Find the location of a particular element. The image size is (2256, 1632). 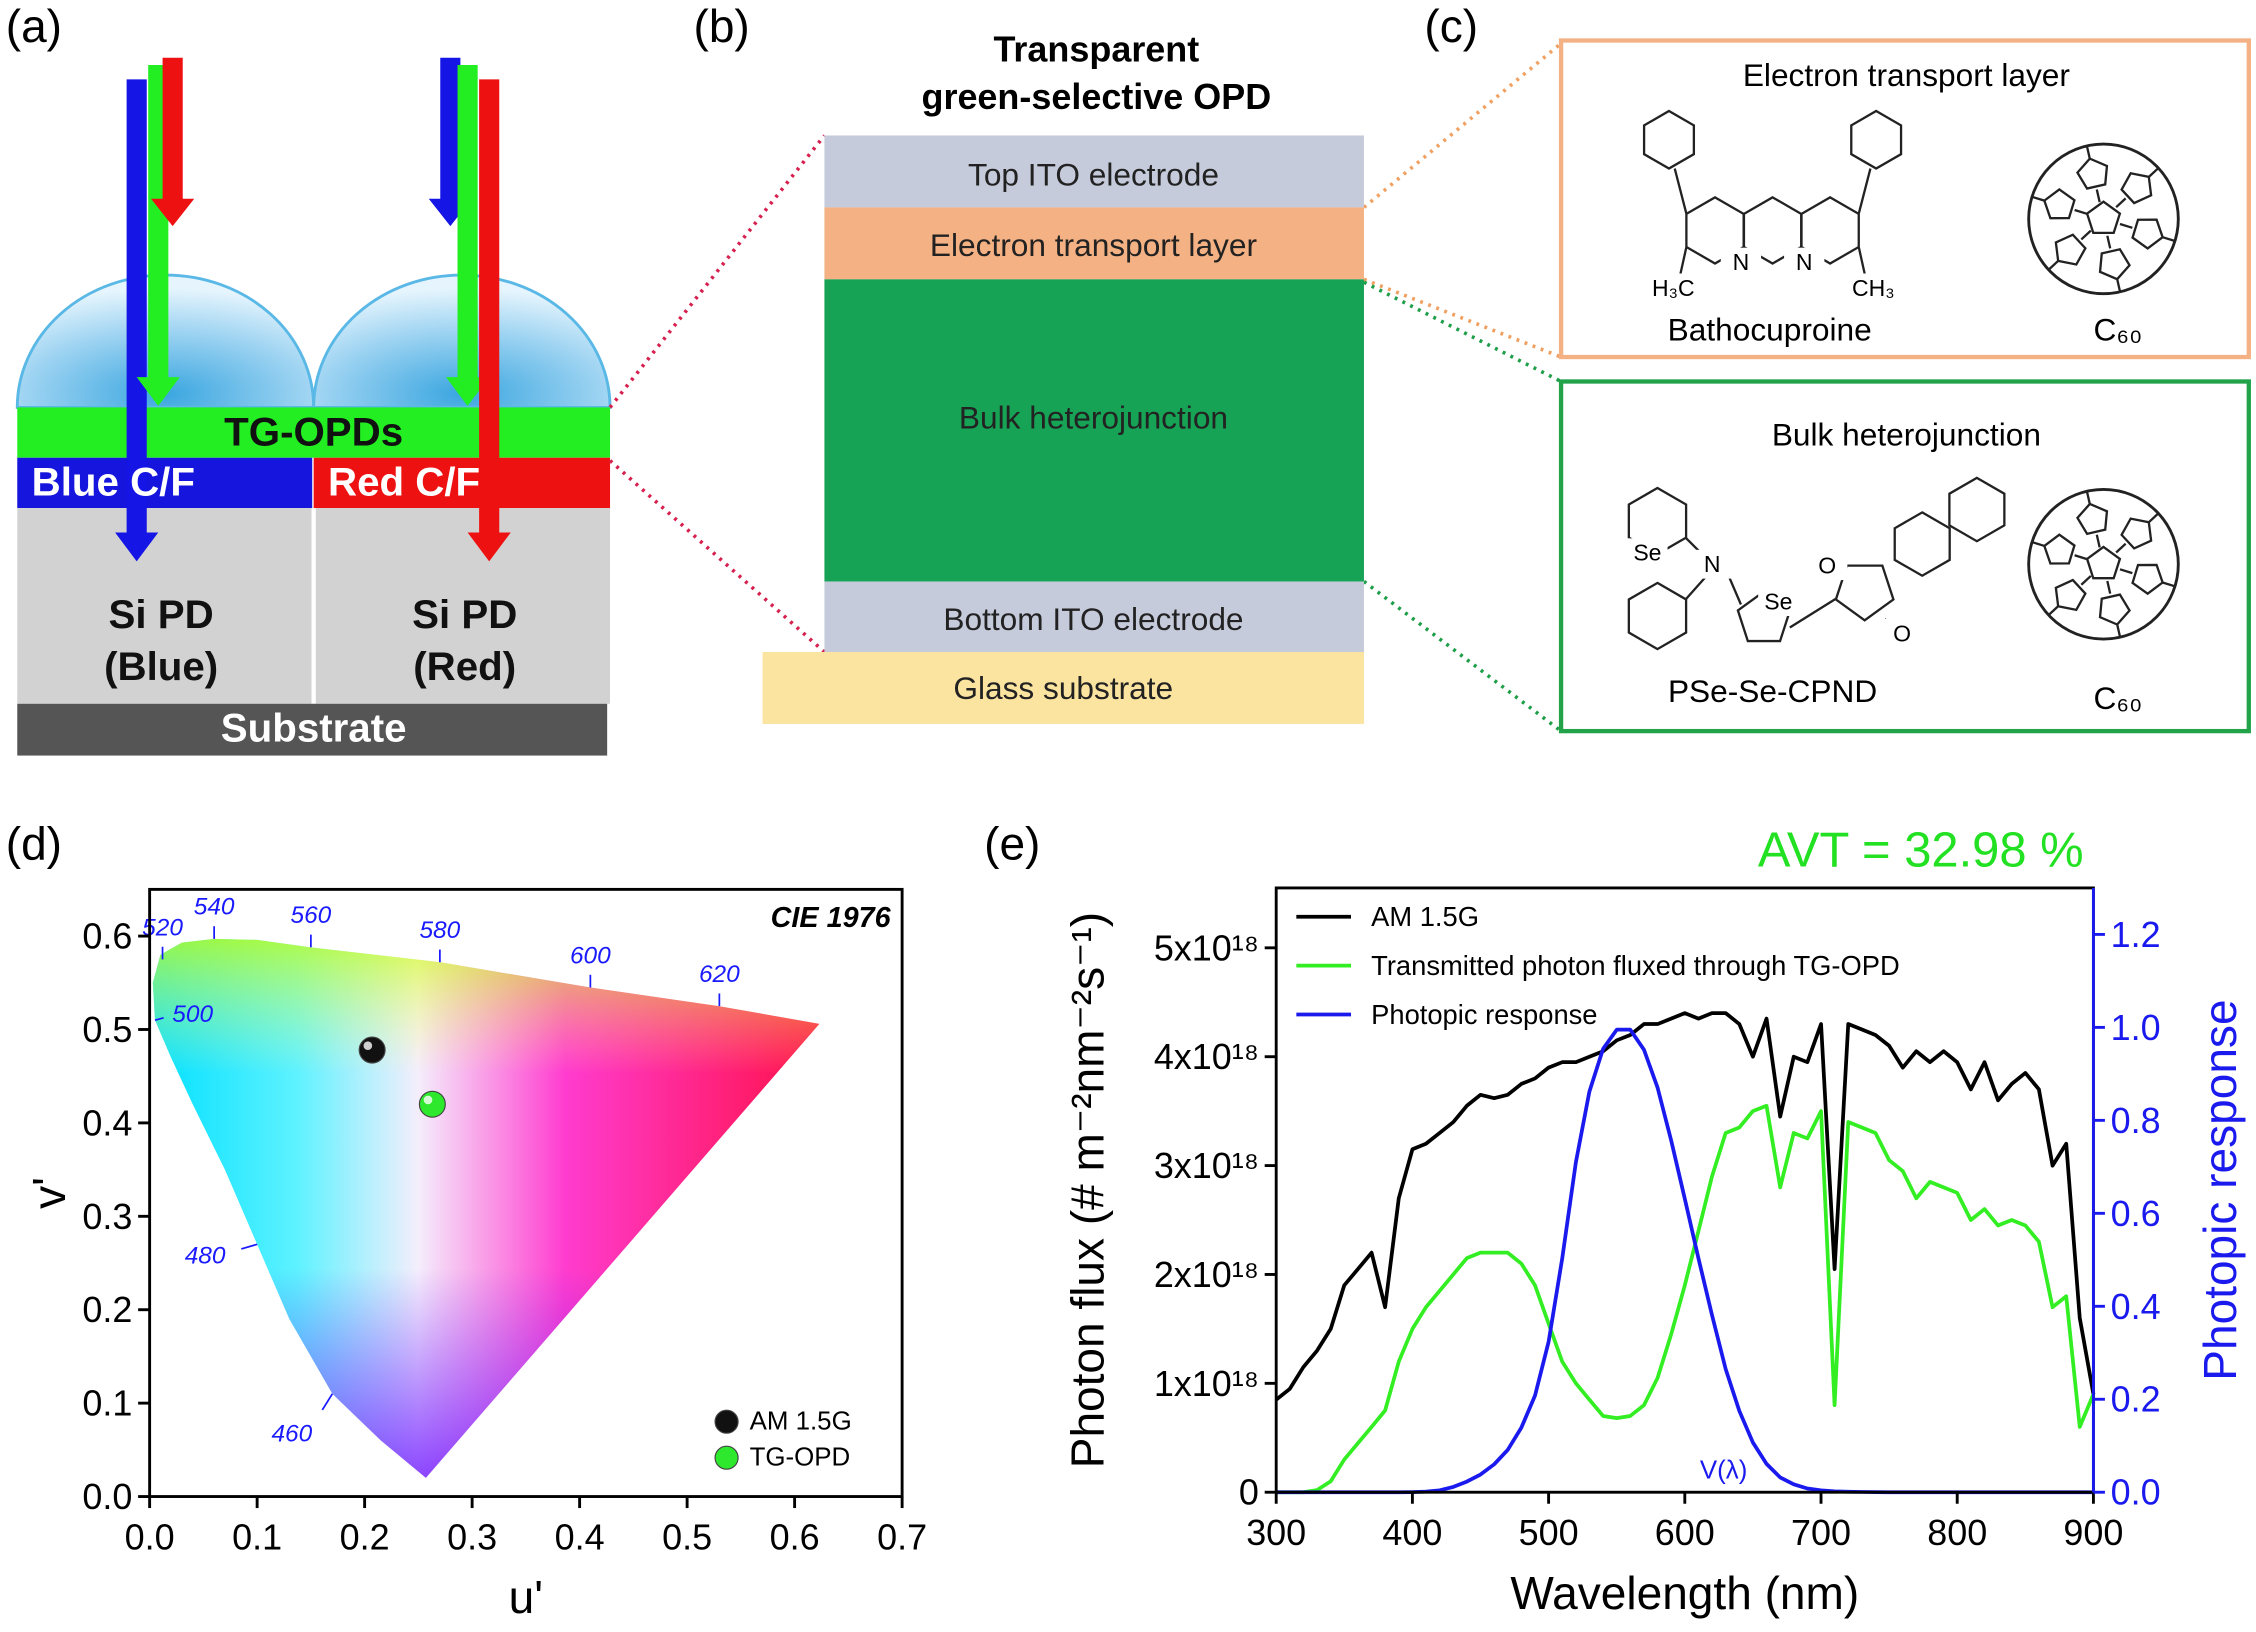

y-tick-label: 0.0 is located at coordinates (107, 1496).